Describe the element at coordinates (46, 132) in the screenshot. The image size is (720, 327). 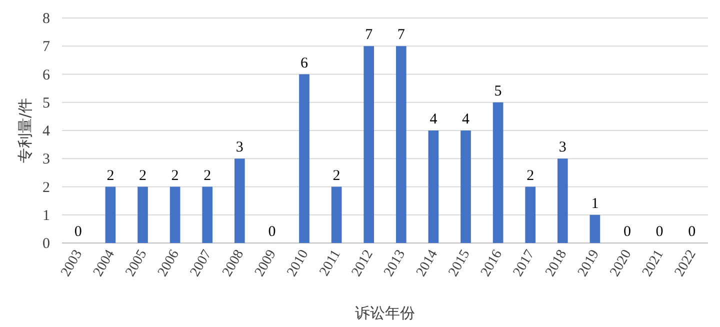
I see `y-tick-label: 4` at that location.